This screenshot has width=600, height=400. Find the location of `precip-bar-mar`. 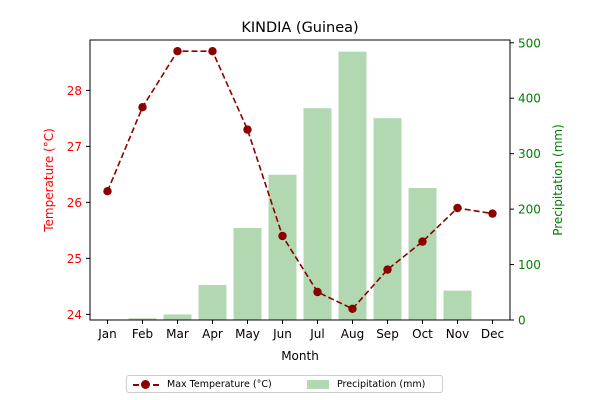

precip-bar-mar is located at coordinates (177, 317).